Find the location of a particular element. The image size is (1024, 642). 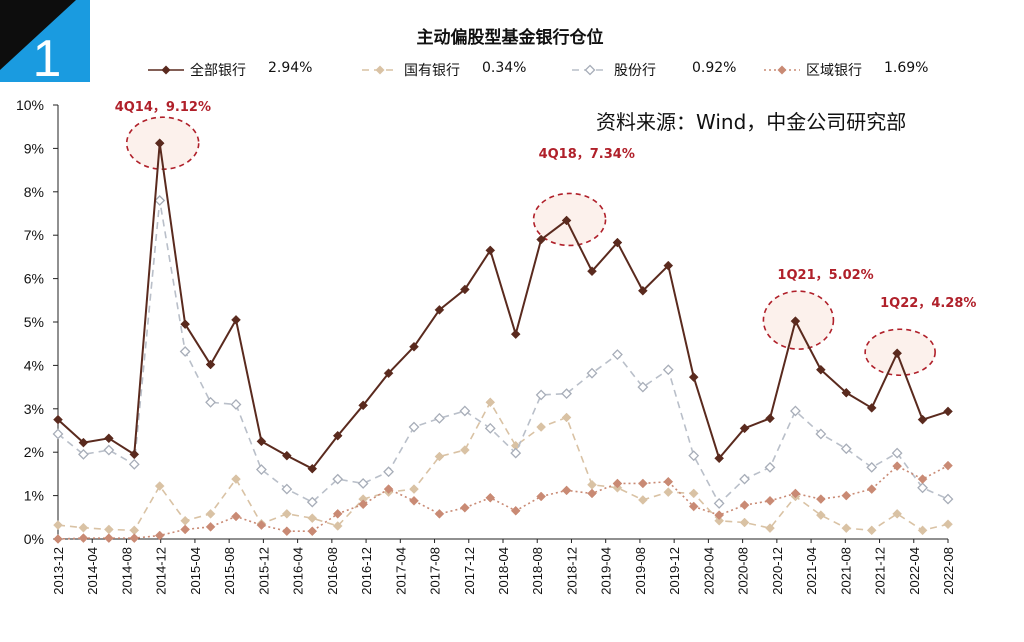

x-tick-label: 2020-08 is located at coordinates (743, 571).